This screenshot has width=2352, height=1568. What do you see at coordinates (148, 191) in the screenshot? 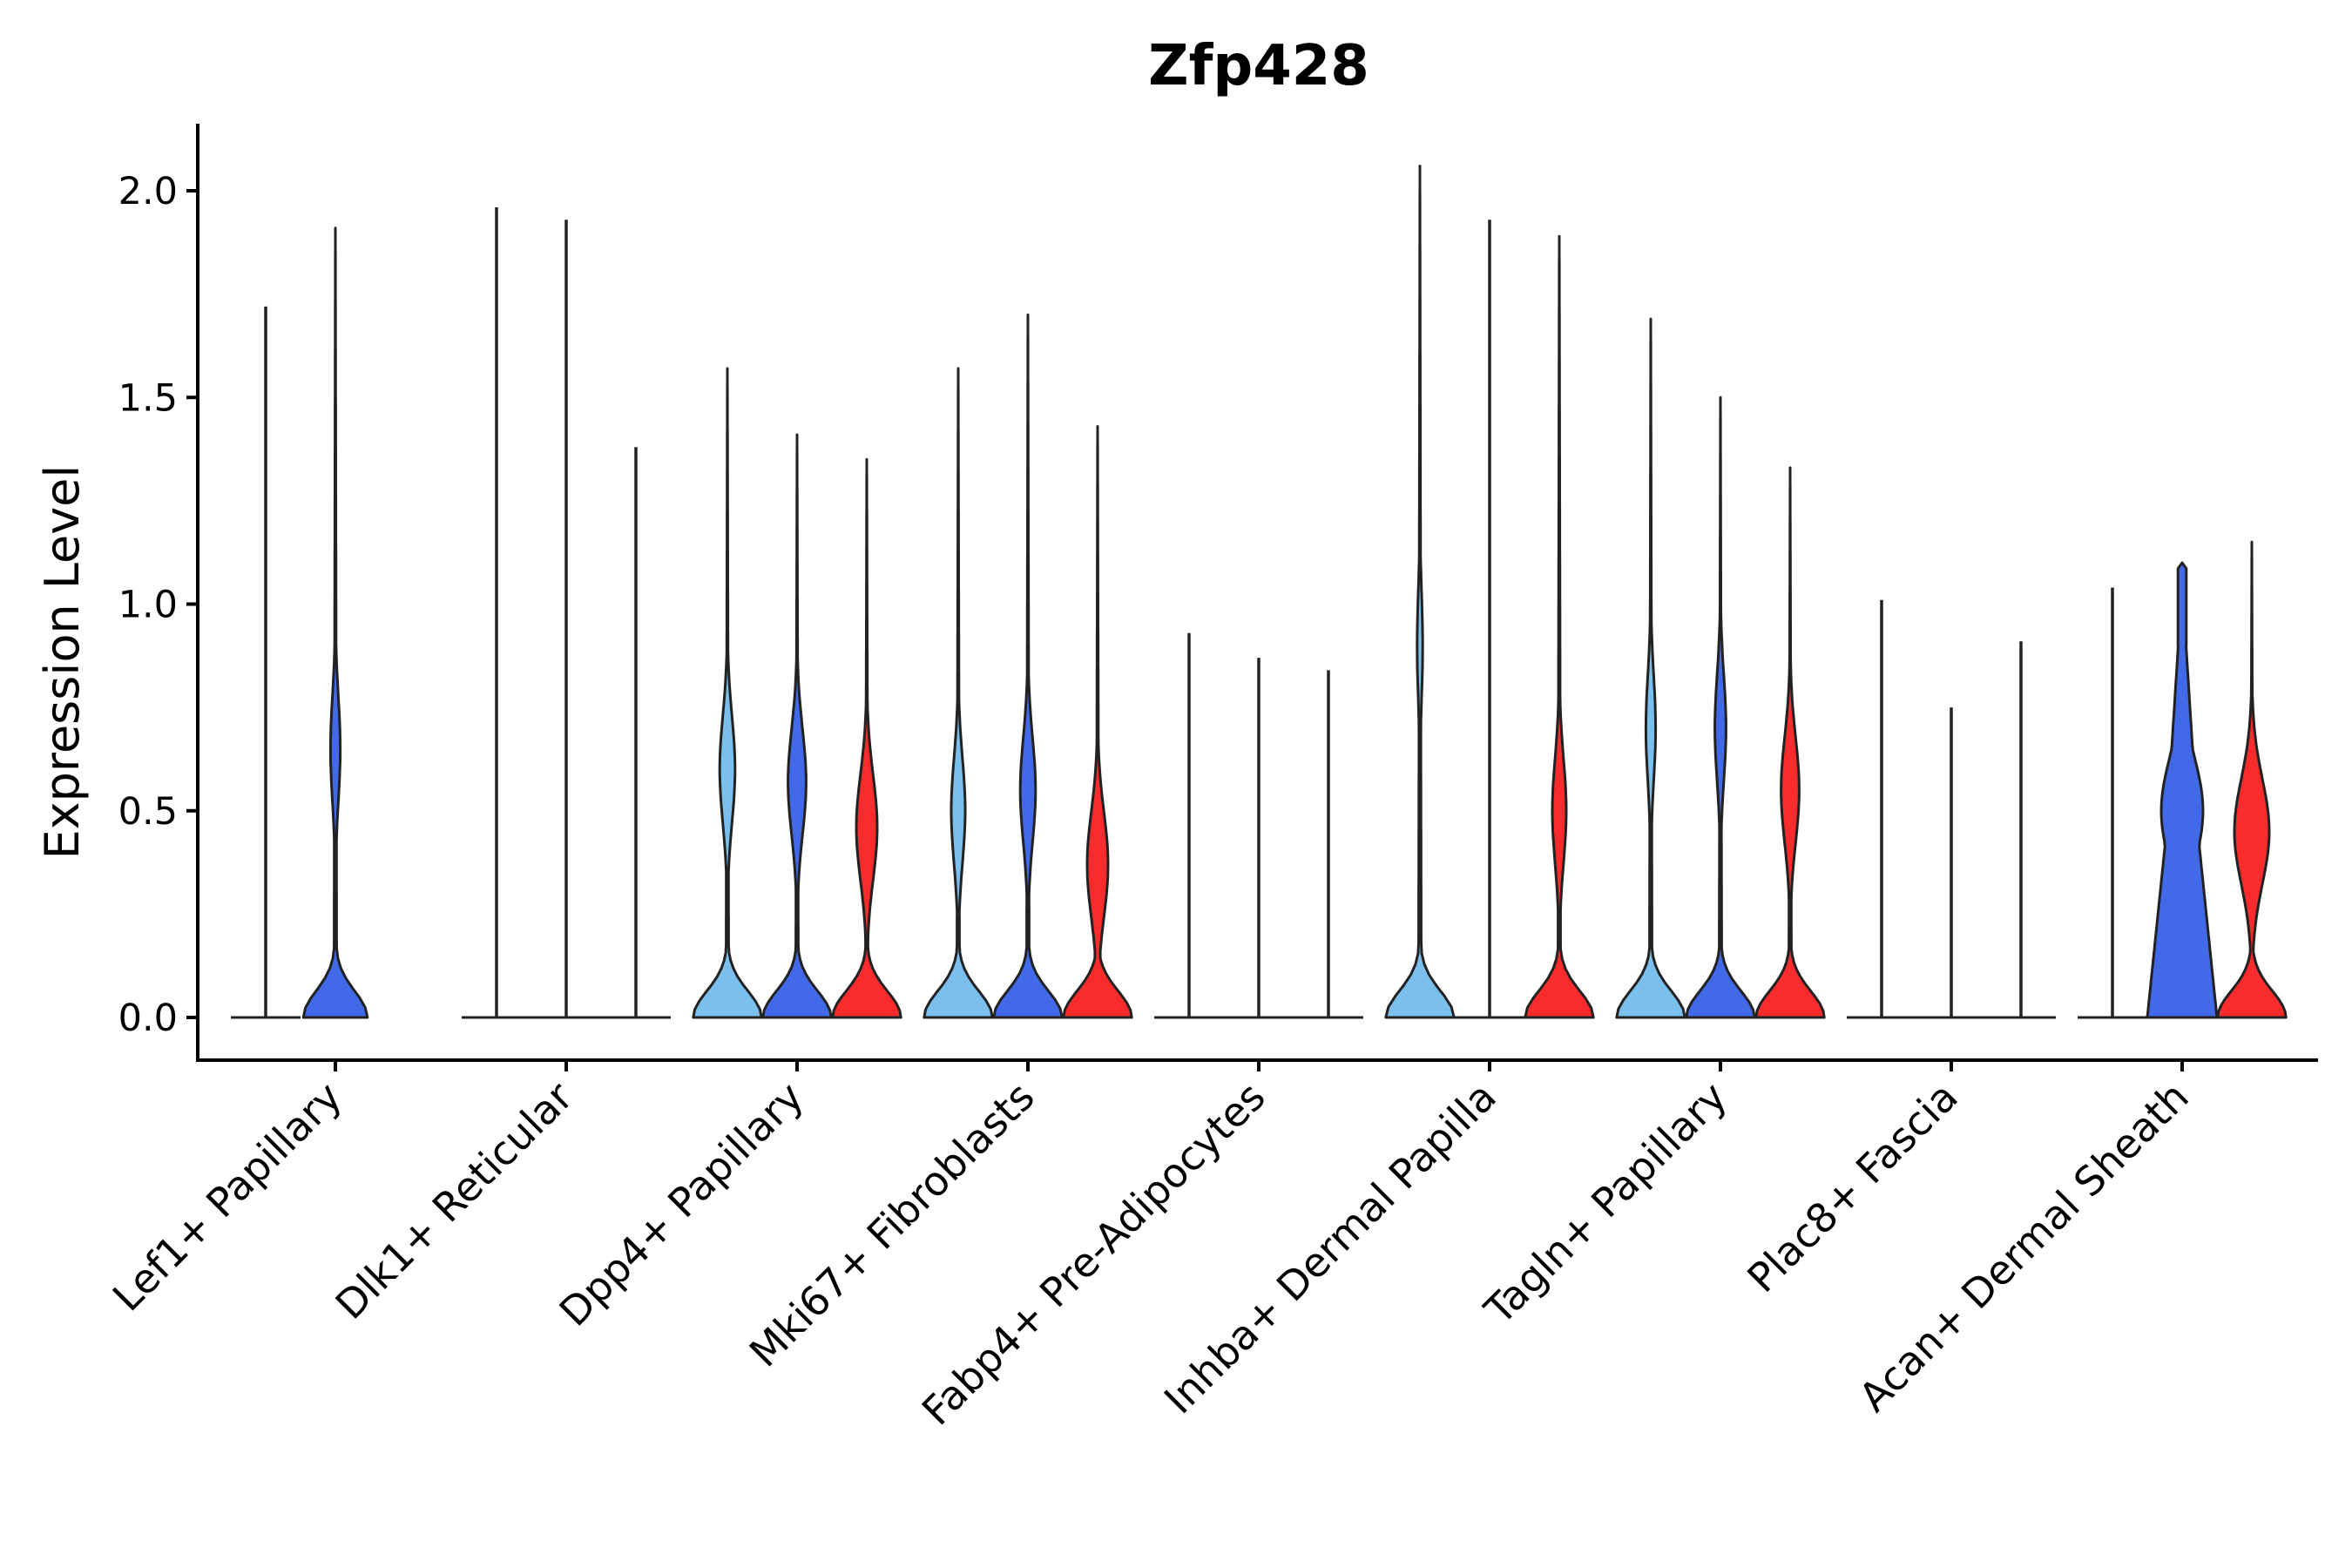
I see `y-tick-label: 2.0` at bounding box center [148, 191].